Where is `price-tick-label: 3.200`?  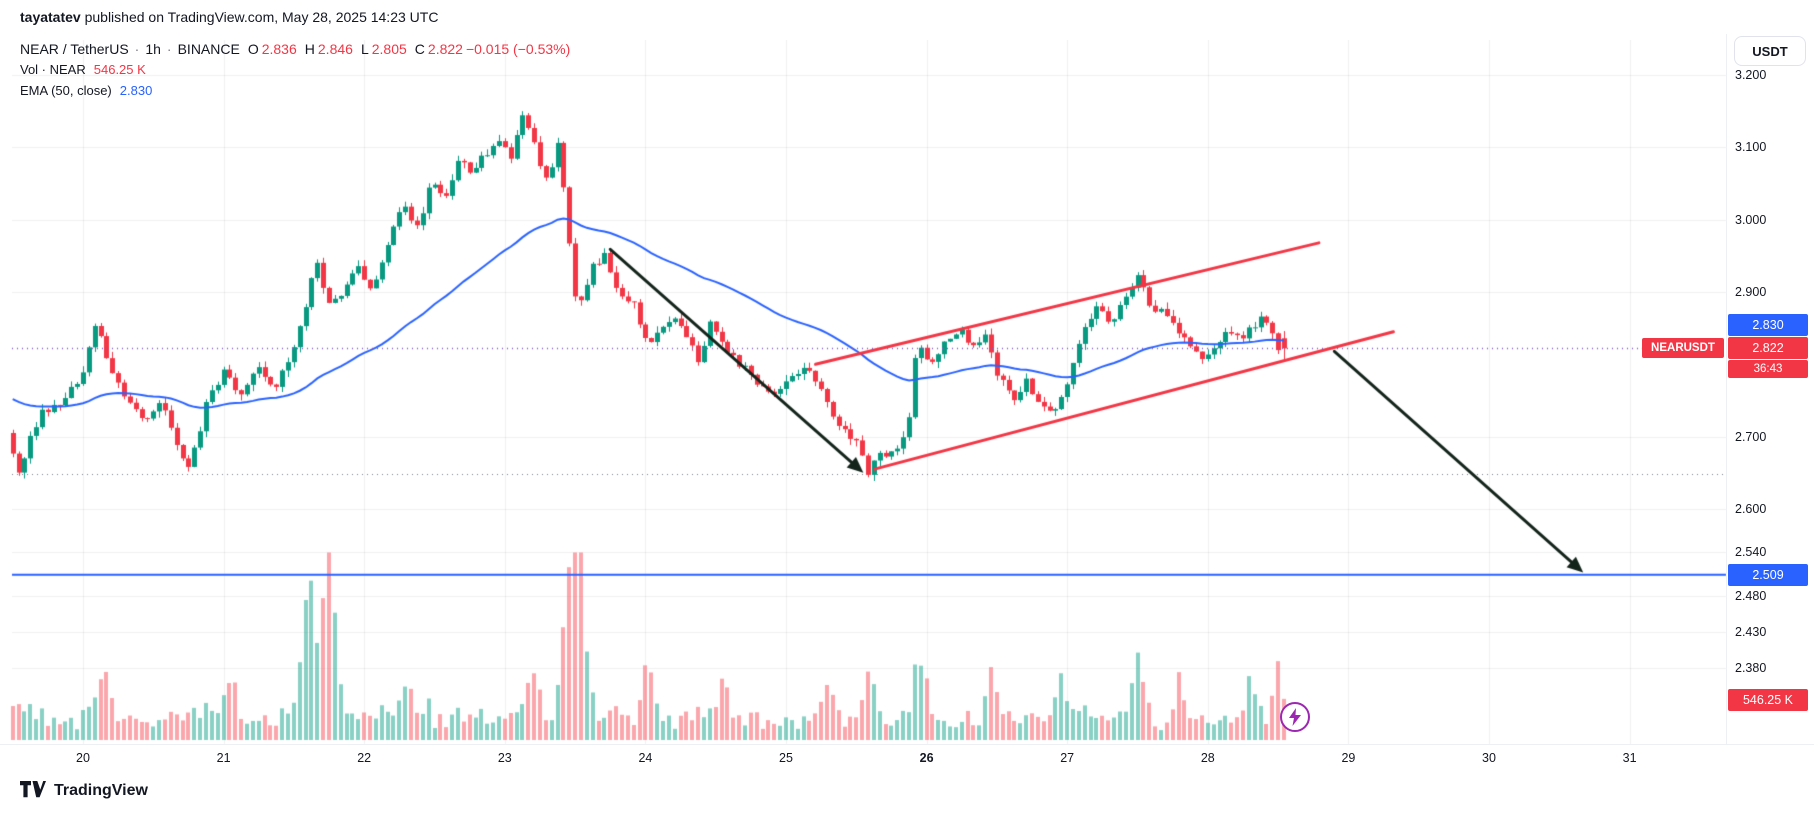 price-tick-label: 3.200 is located at coordinates (1751, 75).